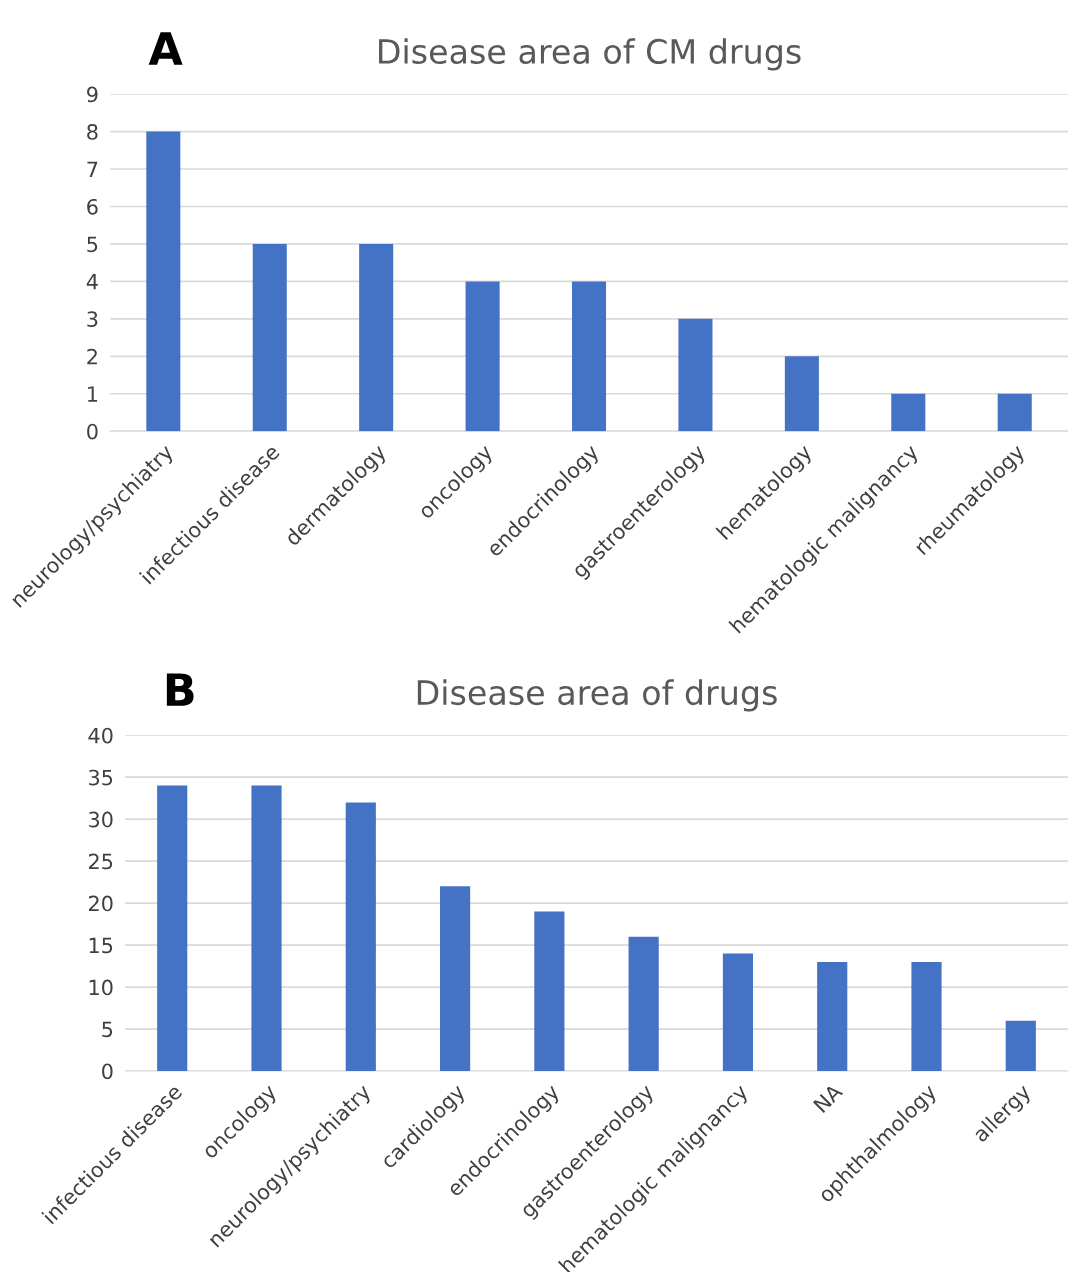 The height and width of the screenshot is (1272, 1069). What do you see at coordinates (92, 132) in the screenshot?
I see `y-tick-label: 8` at bounding box center [92, 132].